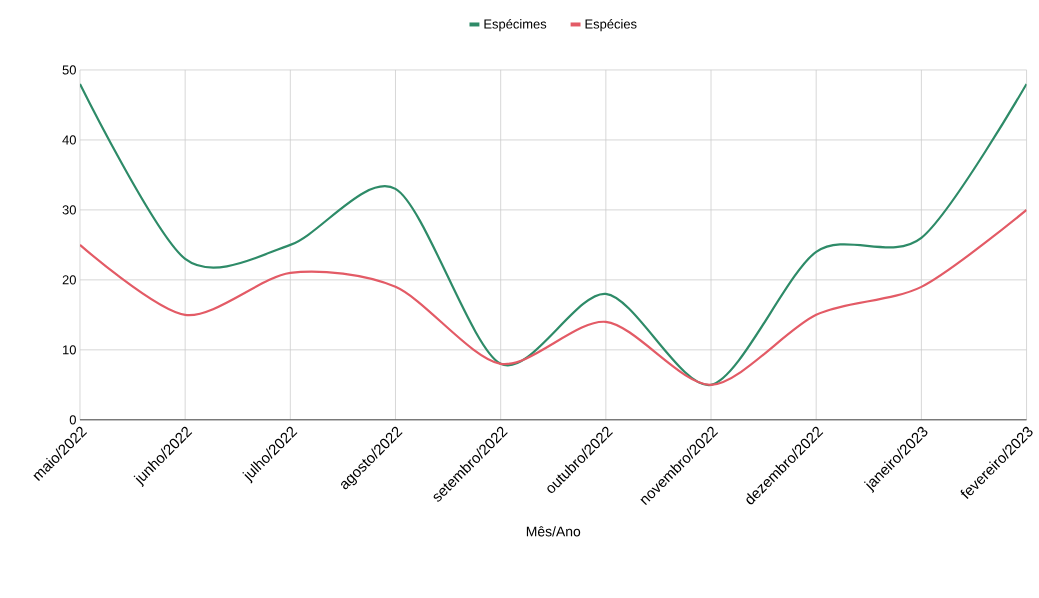 The height and width of the screenshot is (598, 1039). What do you see at coordinates (69, 140) in the screenshot?
I see `y-tick-label: 40` at bounding box center [69, 140].